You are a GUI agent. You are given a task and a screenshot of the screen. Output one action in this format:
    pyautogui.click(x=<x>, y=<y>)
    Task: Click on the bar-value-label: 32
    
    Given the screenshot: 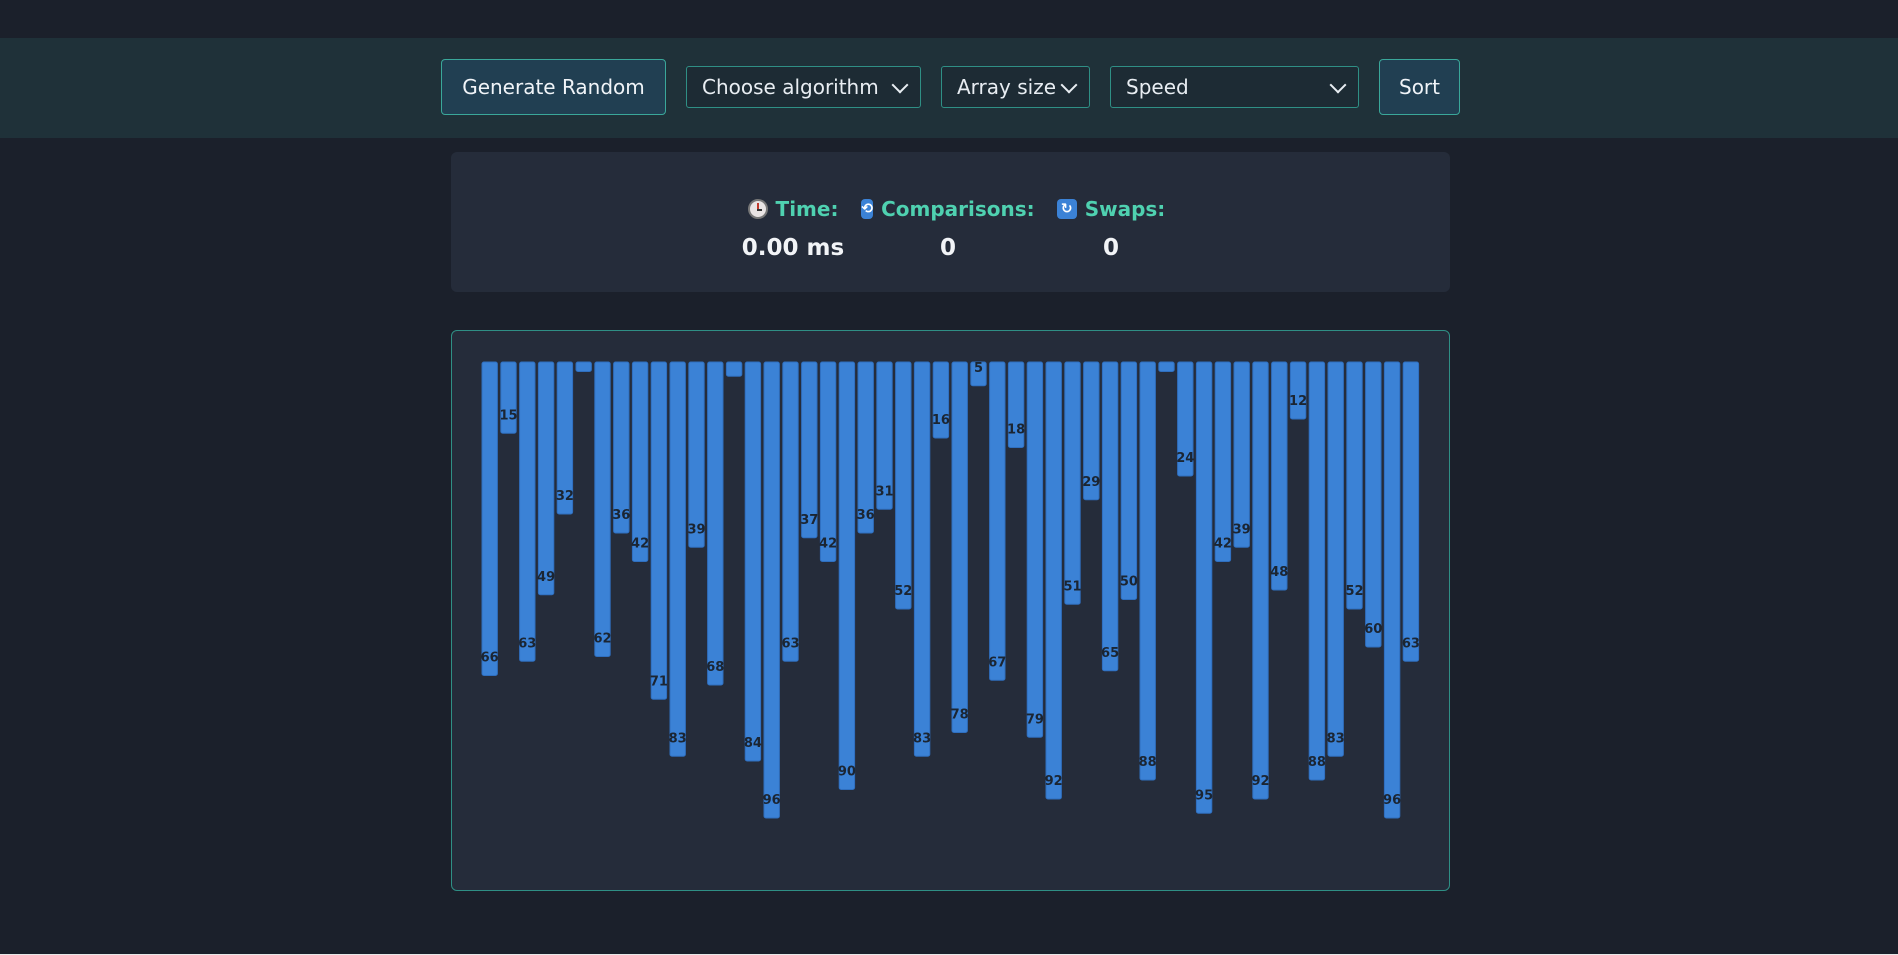 What is the action you would take?
    pyautogui.click(x=565, y=496)
    